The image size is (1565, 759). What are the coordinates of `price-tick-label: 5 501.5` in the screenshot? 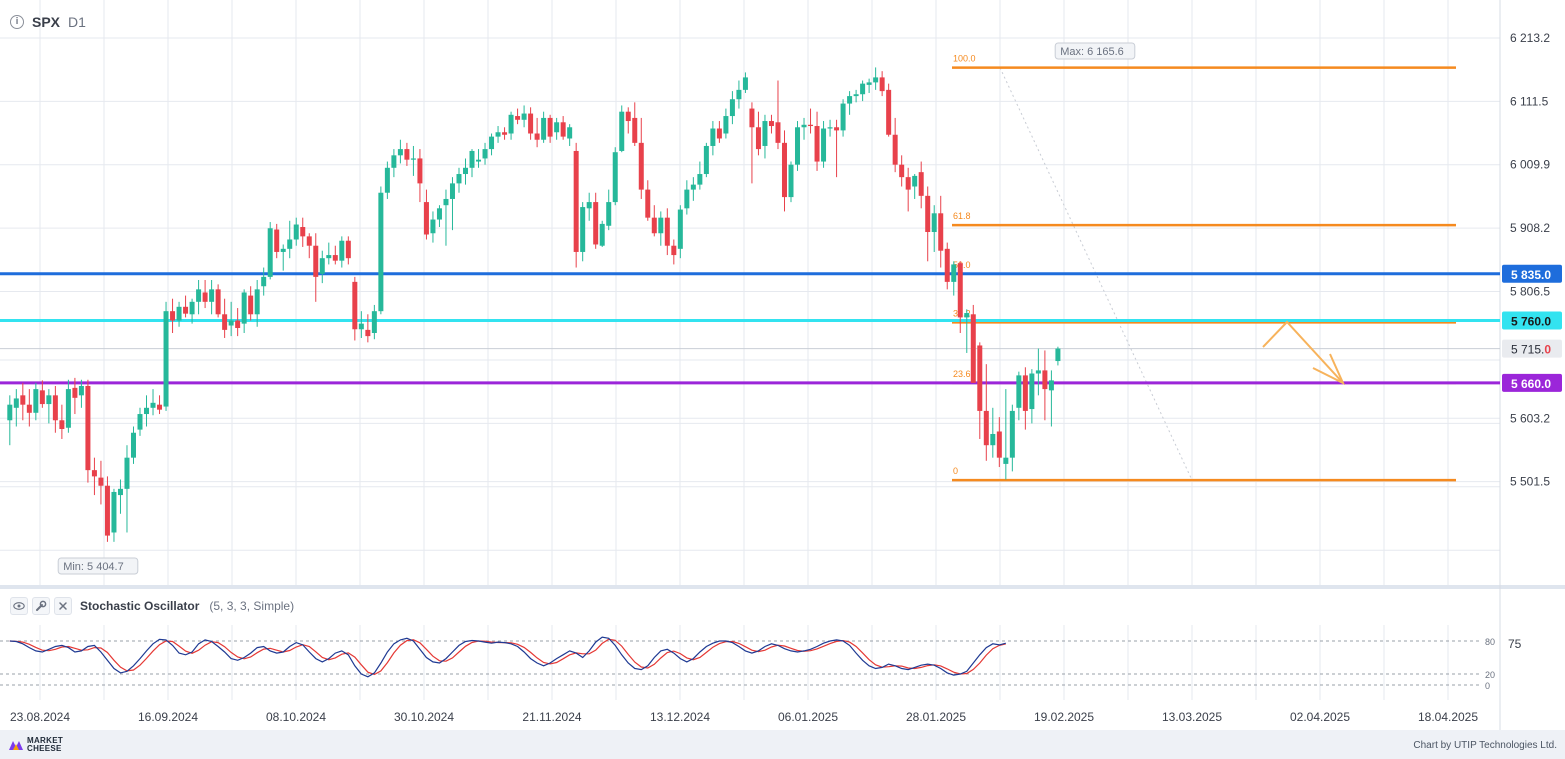 It's located at (1530, 482).